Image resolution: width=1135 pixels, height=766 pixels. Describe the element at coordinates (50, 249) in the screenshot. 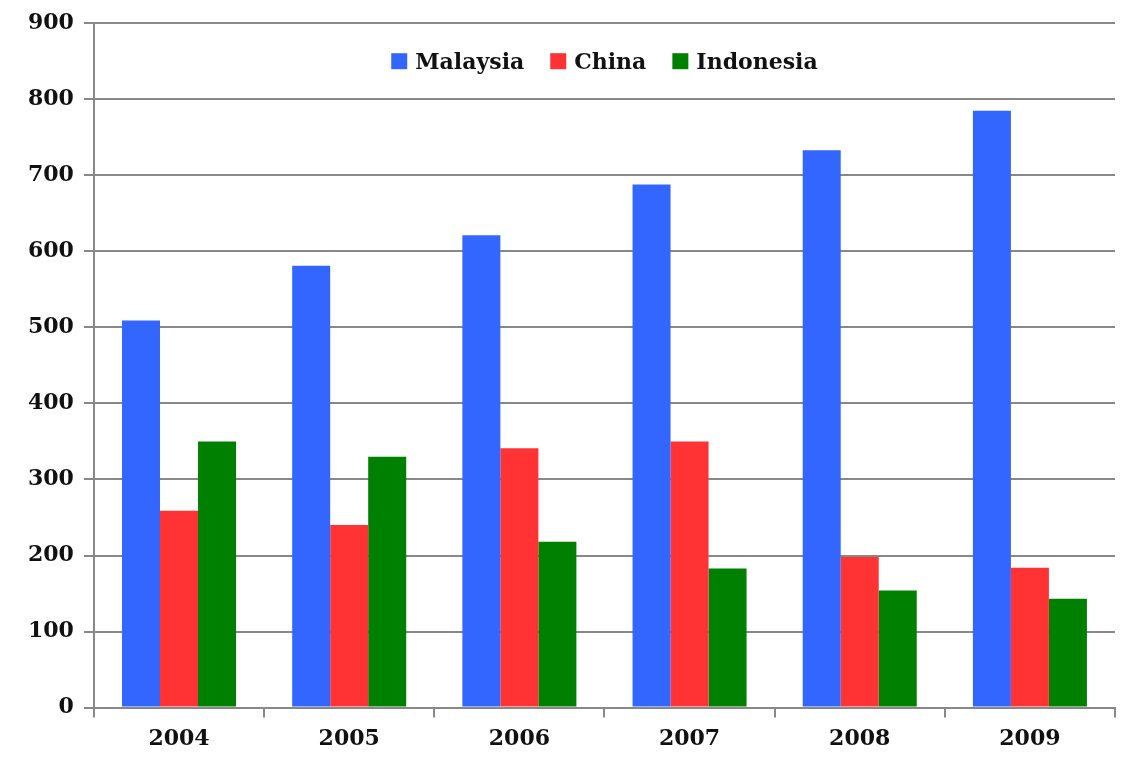

I see `y-tick-label: 600` at that location.